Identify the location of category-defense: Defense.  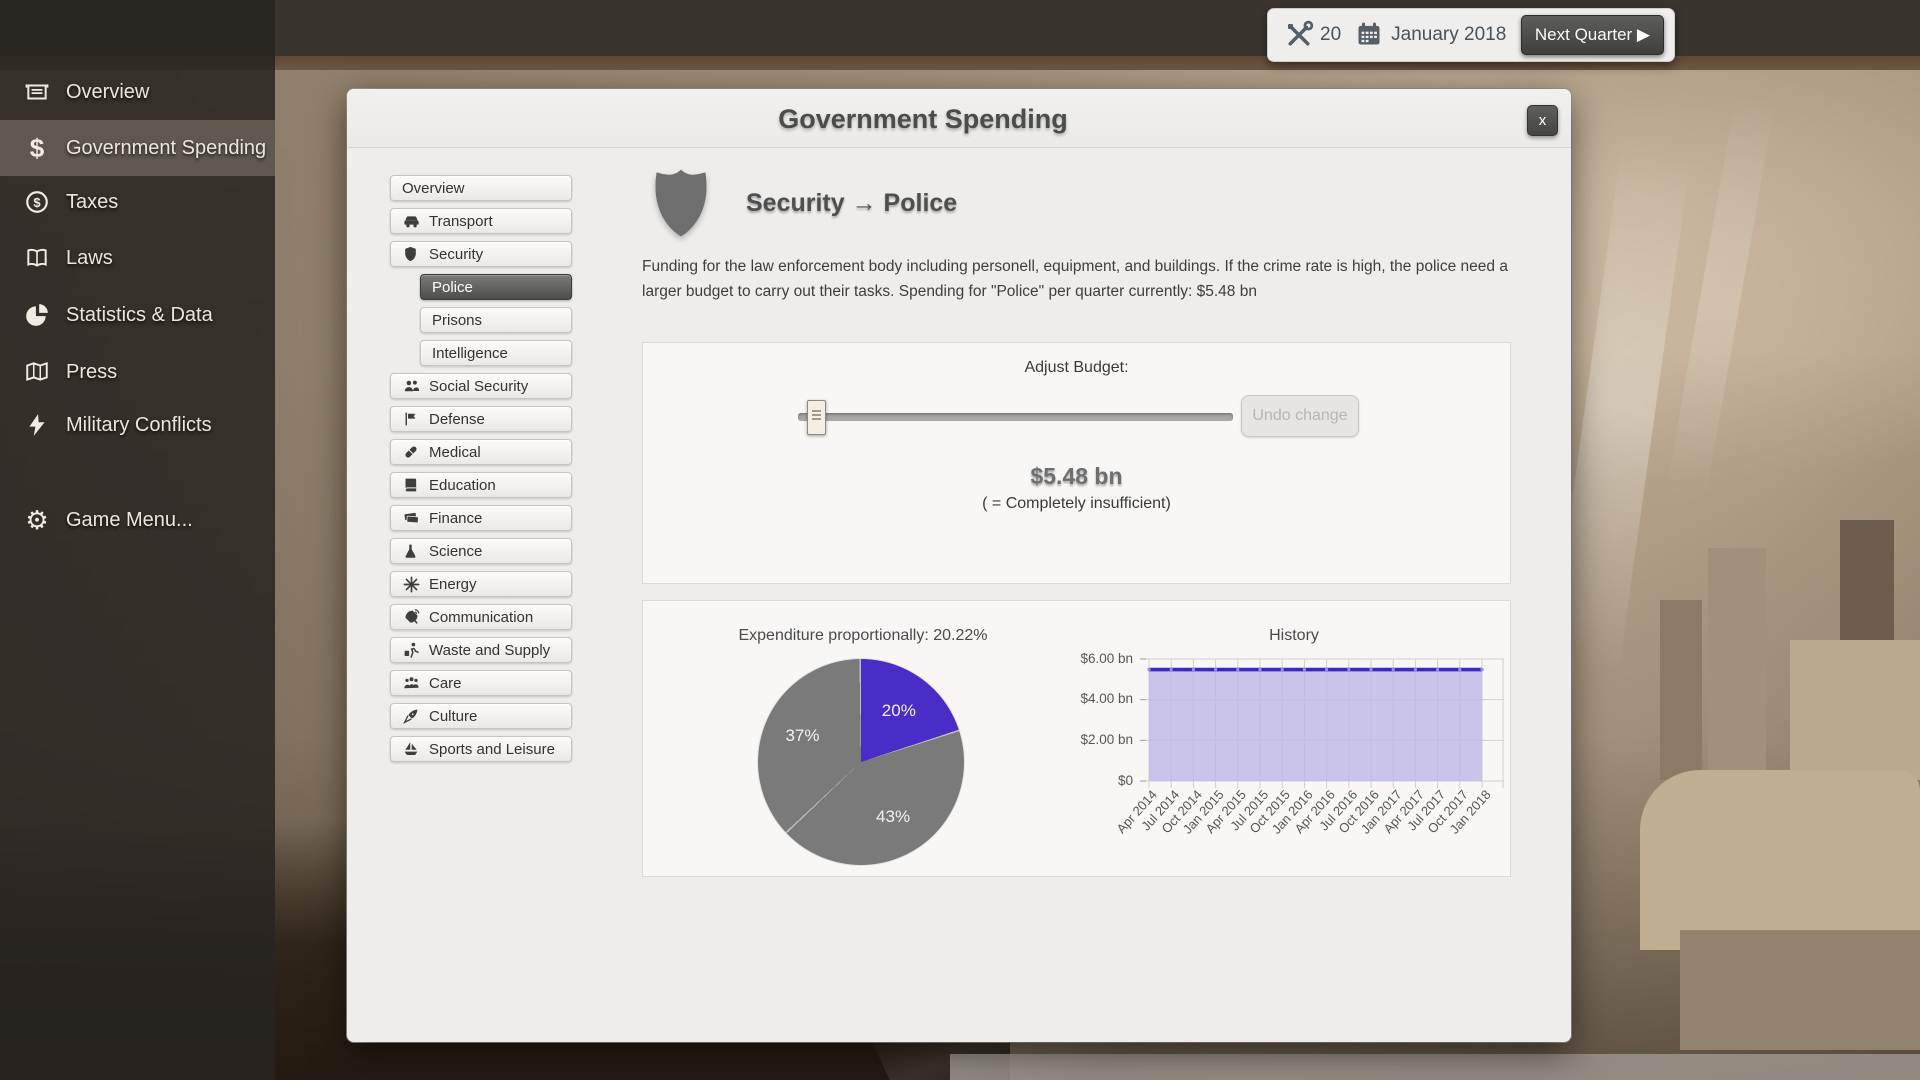
(481, 419).